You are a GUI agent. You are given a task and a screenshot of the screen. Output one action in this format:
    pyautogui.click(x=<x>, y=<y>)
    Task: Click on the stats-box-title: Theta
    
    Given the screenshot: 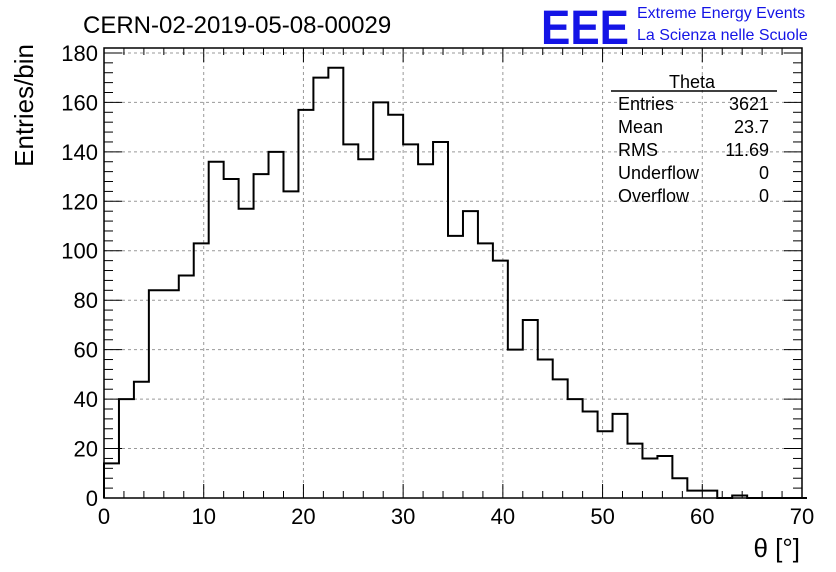 What is the action you would take?
    pyautogui.click(x=692, y=82)
    